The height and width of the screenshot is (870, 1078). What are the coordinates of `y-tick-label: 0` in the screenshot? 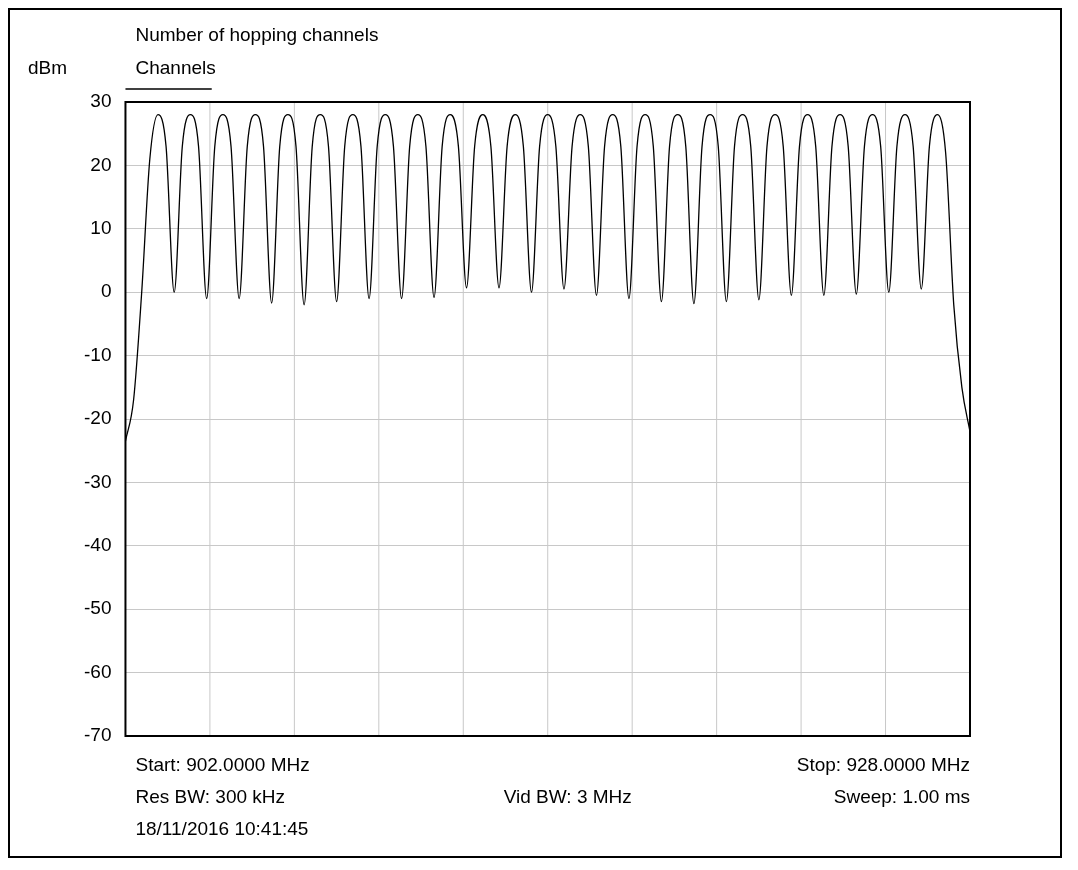 It's located at (106, 291).